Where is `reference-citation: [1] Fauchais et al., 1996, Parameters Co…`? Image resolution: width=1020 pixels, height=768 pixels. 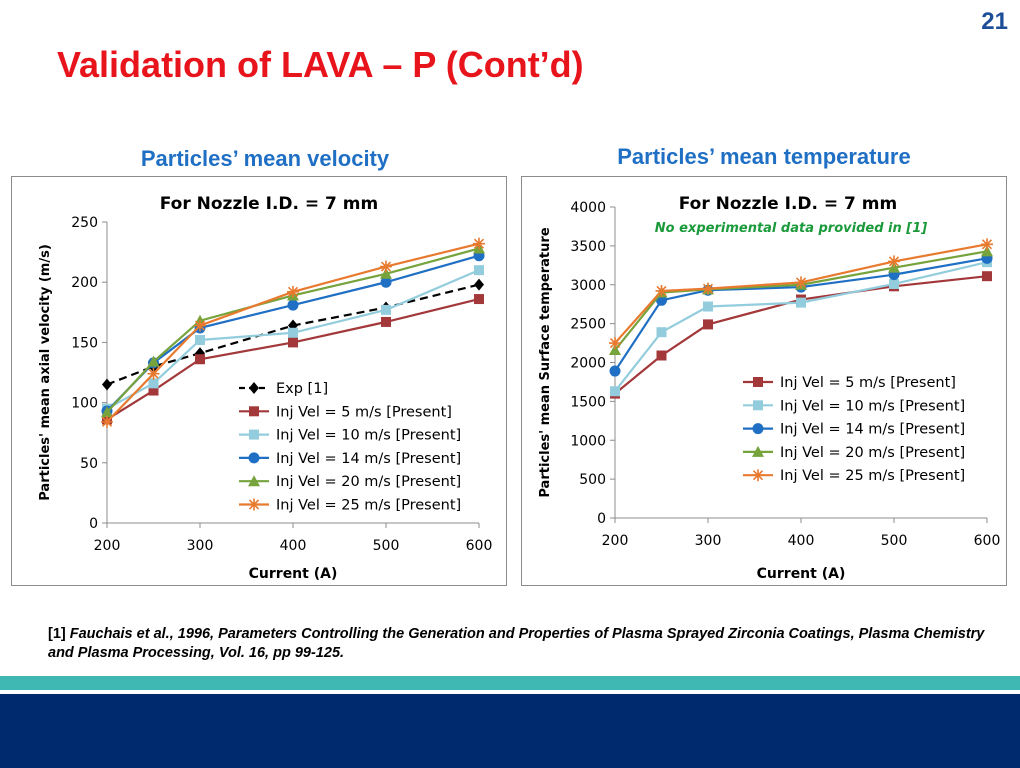
reference-citation: [1] Fauchais et al., 1996, Parameters Co… is located at coordinates (523, 644).